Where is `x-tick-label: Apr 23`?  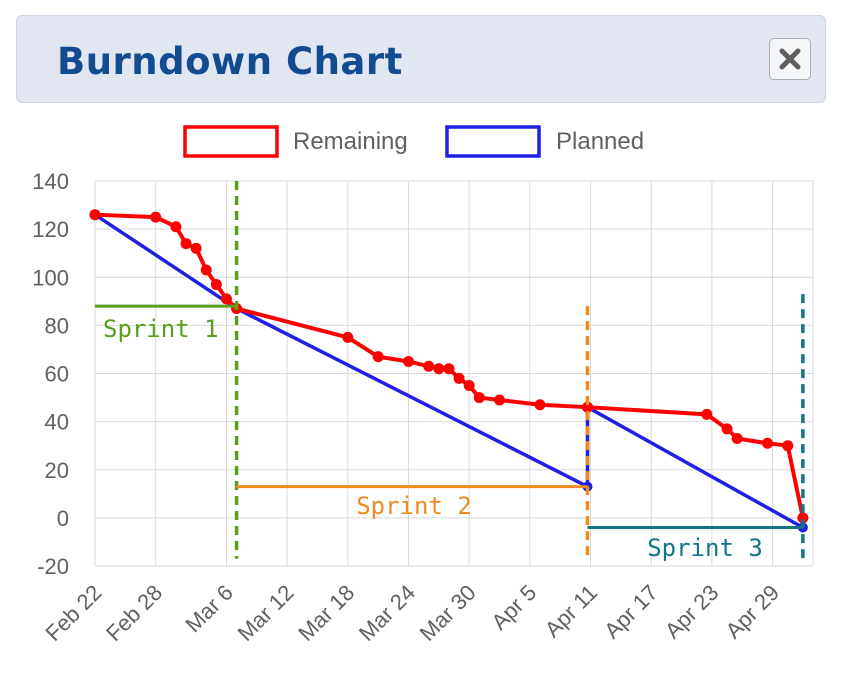
x-tick-label: Apr 23 is located at coordinates (692, 612).